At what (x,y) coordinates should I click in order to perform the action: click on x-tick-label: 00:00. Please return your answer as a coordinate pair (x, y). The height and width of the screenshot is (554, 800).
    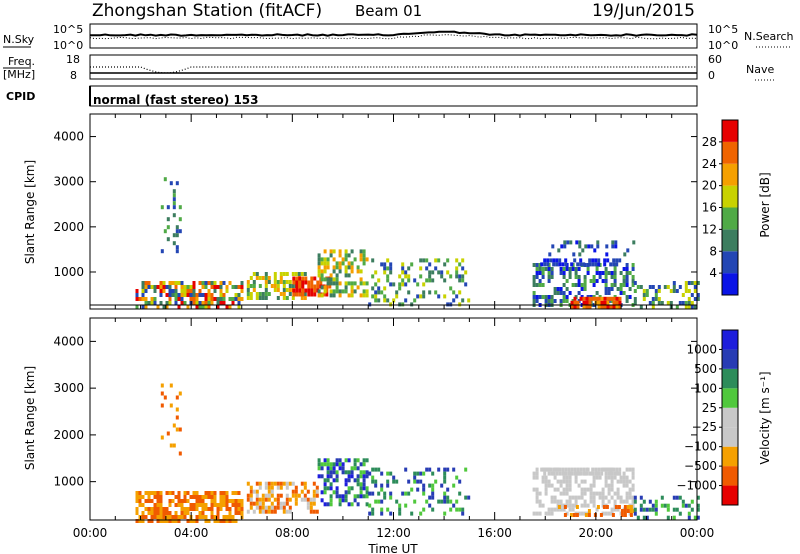
    Looking at the image, I should click on (90, 533).